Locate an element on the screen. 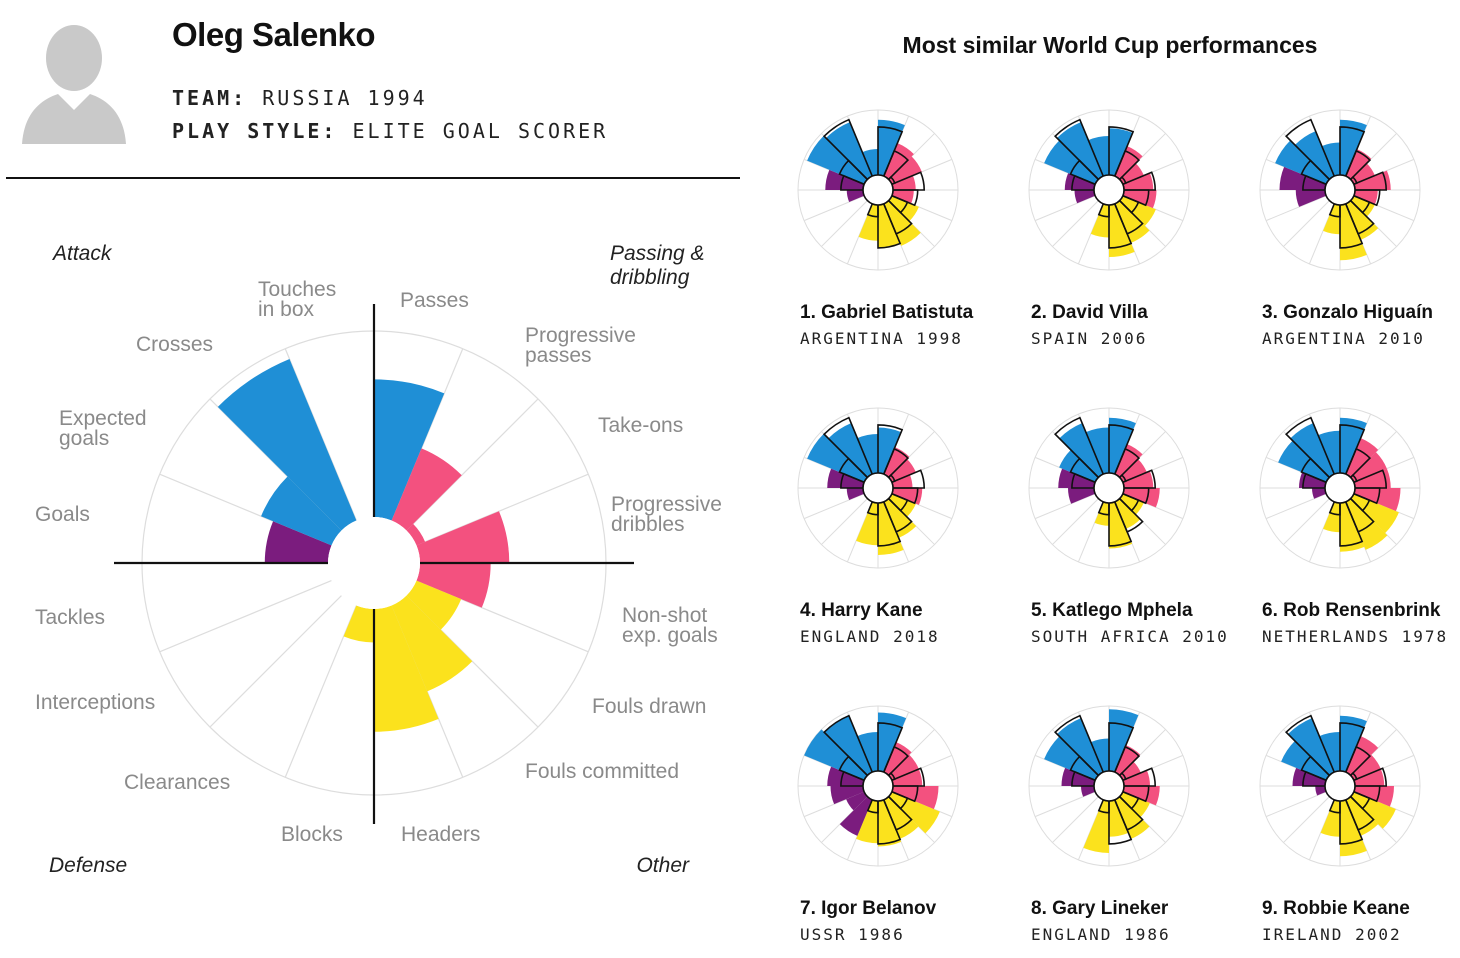 Image resolution: width=1460 pixels, height=958 pixels. label-blocks: Blocks is located at coordinates (312, 834).